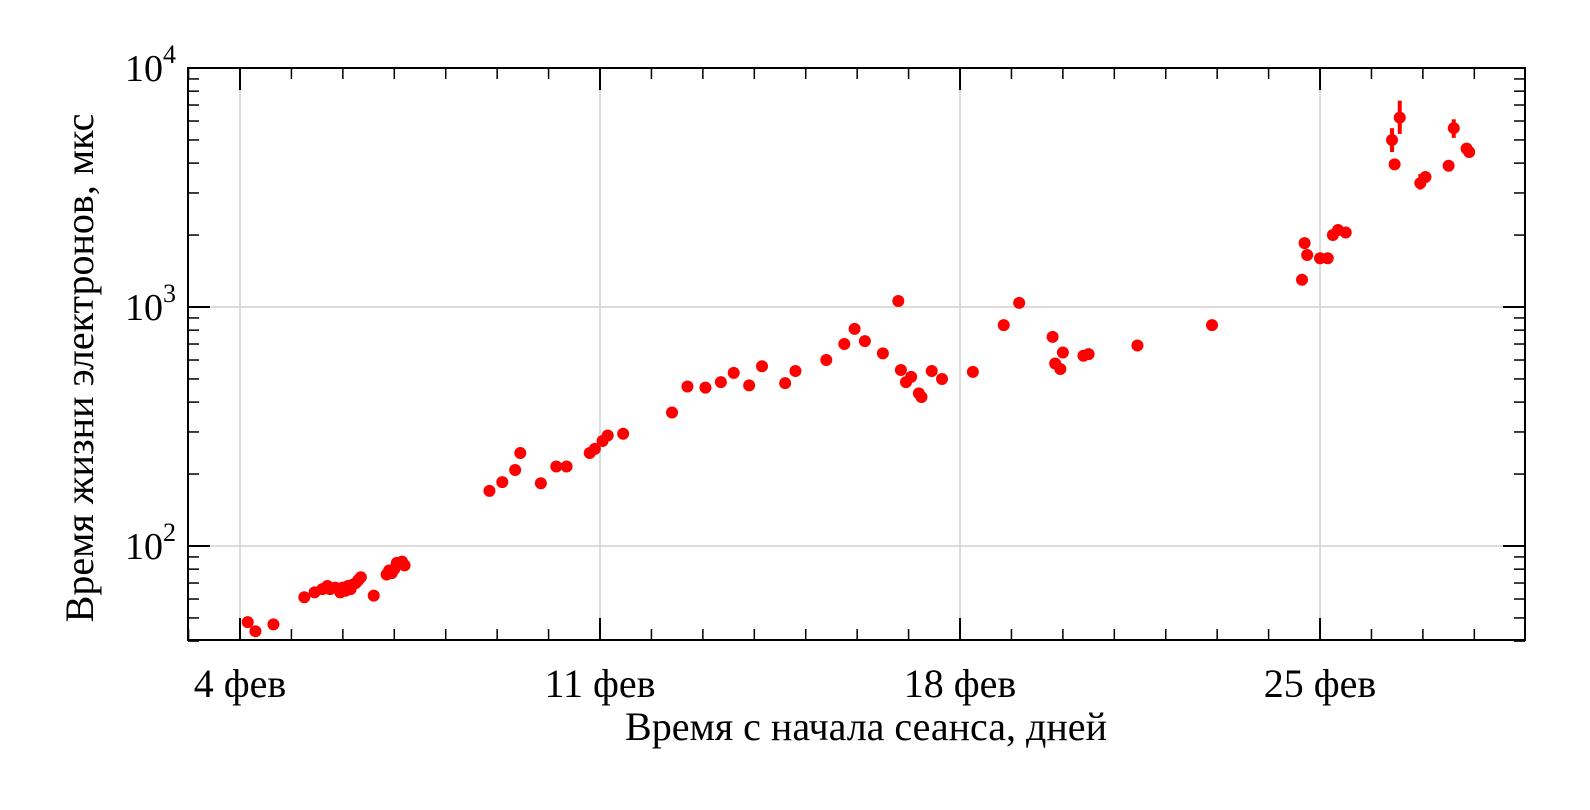 The width and height of the screenshot is (1590, 810). Describe the element at coordinates (79, 368) in the screenshot. I see `y-axis-label: Время жизни электронов, мкс` at that location.